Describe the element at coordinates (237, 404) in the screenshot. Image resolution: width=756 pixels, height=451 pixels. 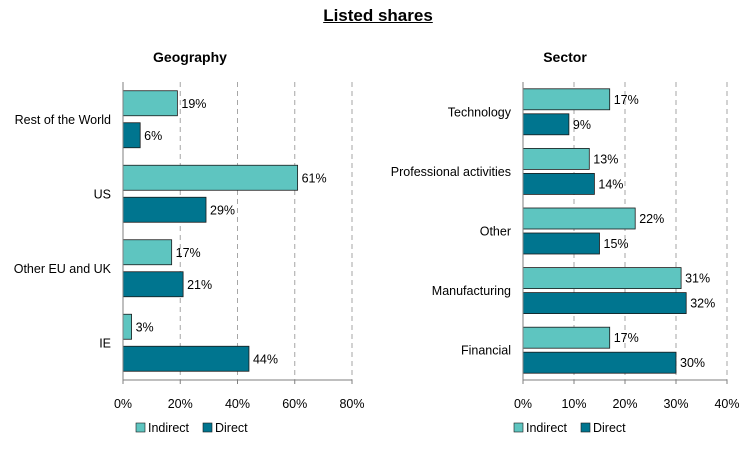
I see `chart1-x-tick-label: 40%` at that location.